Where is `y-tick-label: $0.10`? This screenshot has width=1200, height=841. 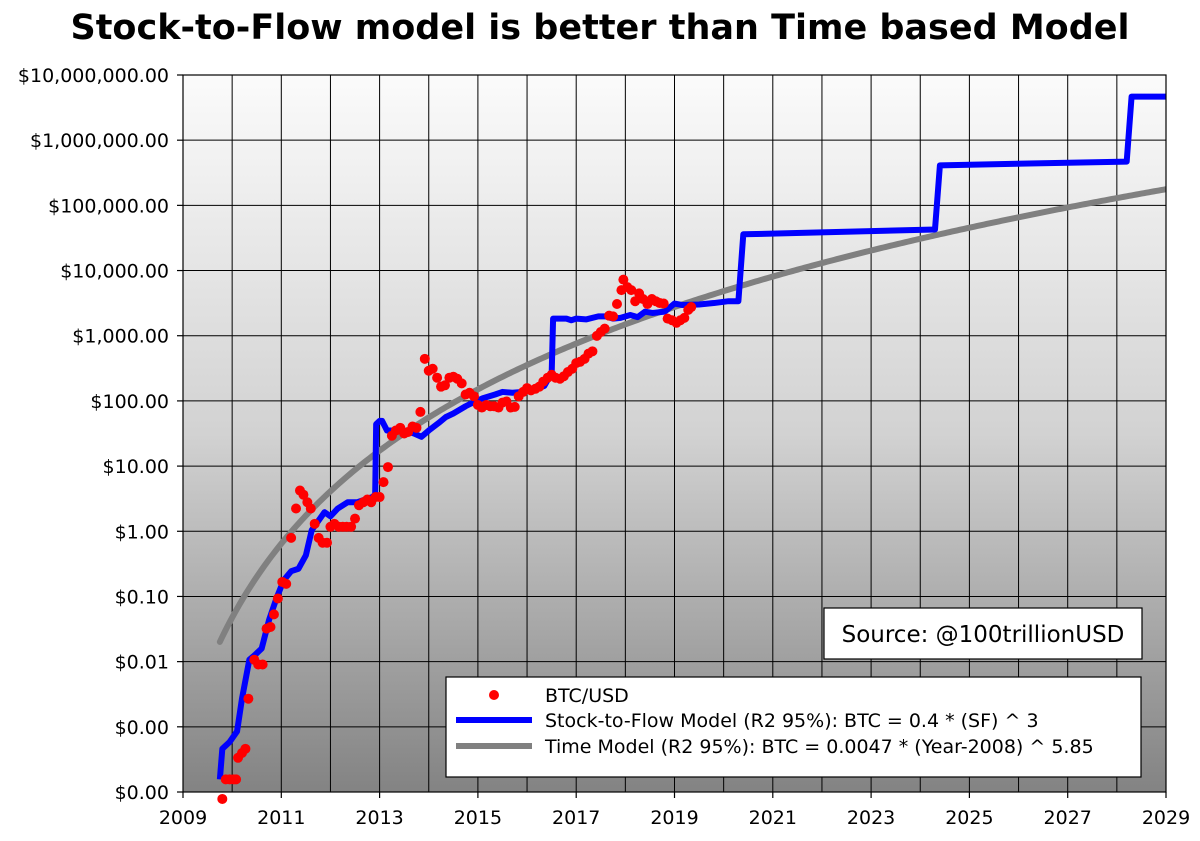
y-tick-label: $0.10 is located at coordinates (142, 597).